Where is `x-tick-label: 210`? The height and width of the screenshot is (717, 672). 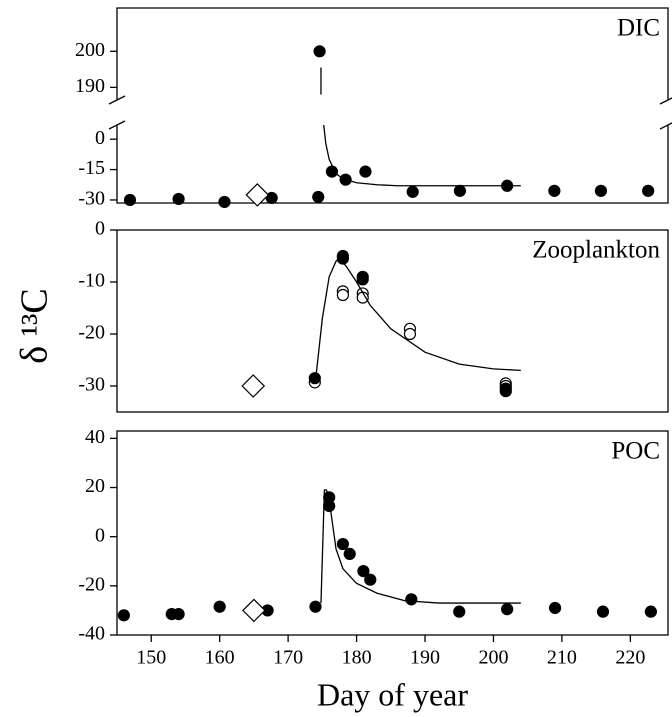
x-tick-label: 210 is located at coordinates (562, 658).